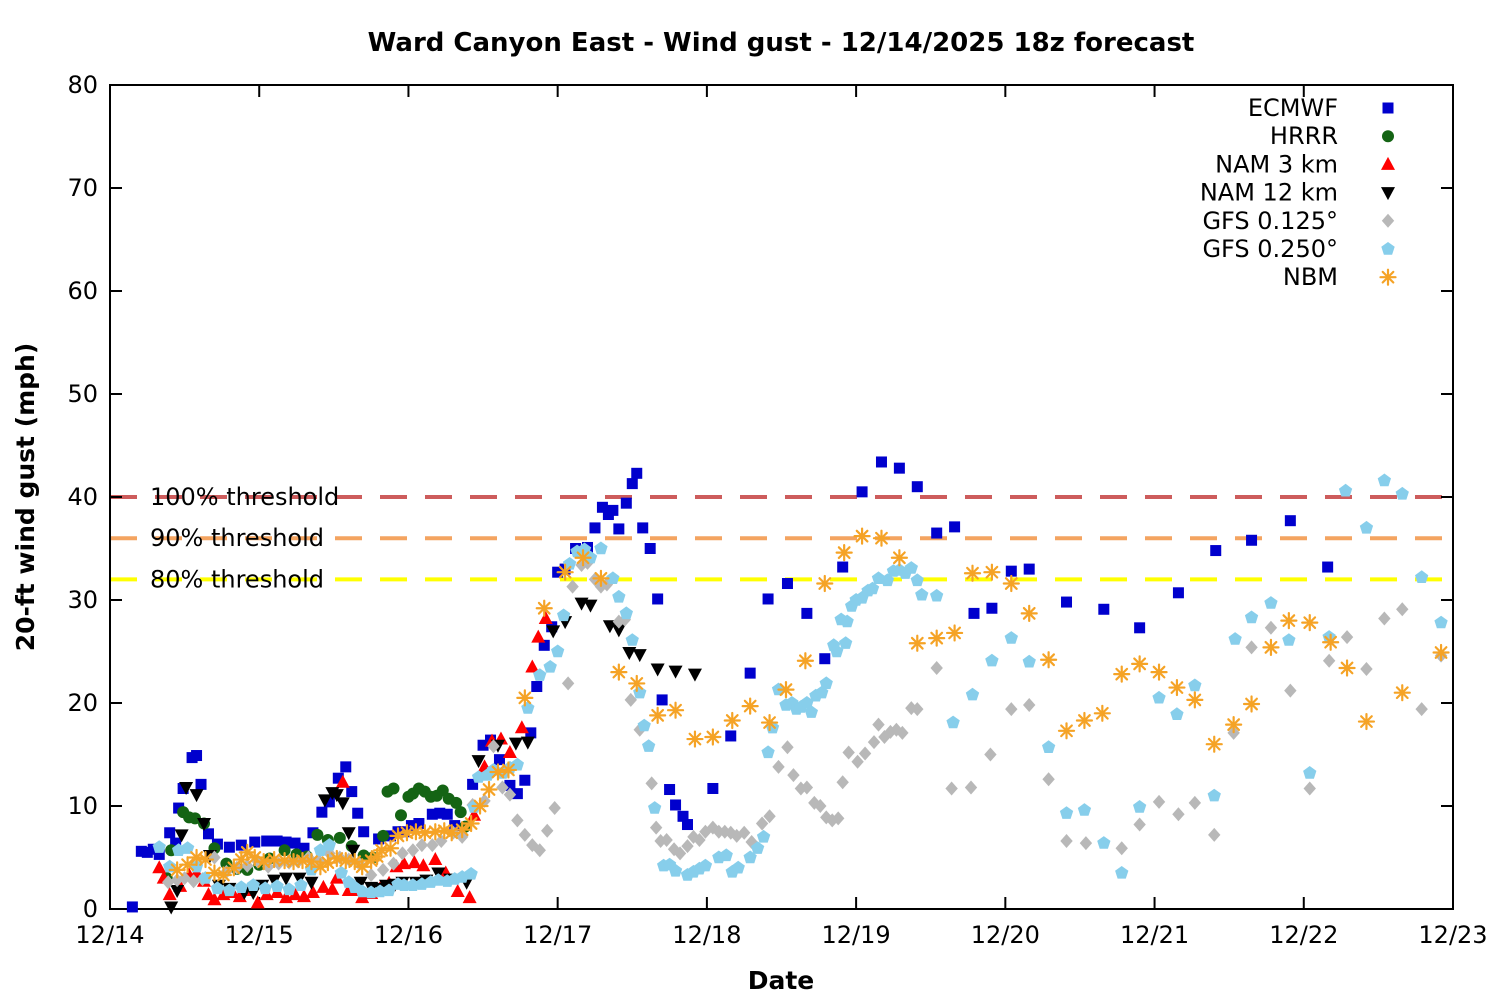  What do you see at coordinates (1269, 193) in the screenshot?
I see `legend-label-nam-12-km: NAM 12 km` at bounding box center [1269, 193].